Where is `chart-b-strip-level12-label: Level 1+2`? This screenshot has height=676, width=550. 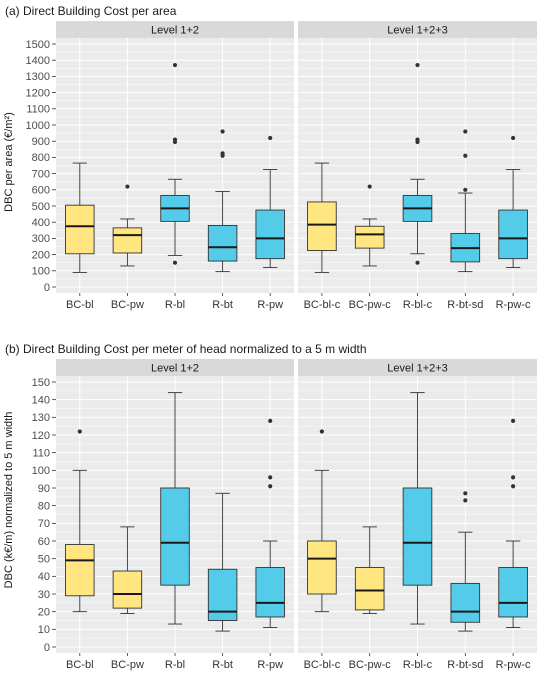
chart-b-strip-level12-label: Level 1+2 is located at coordinates (175, 369).